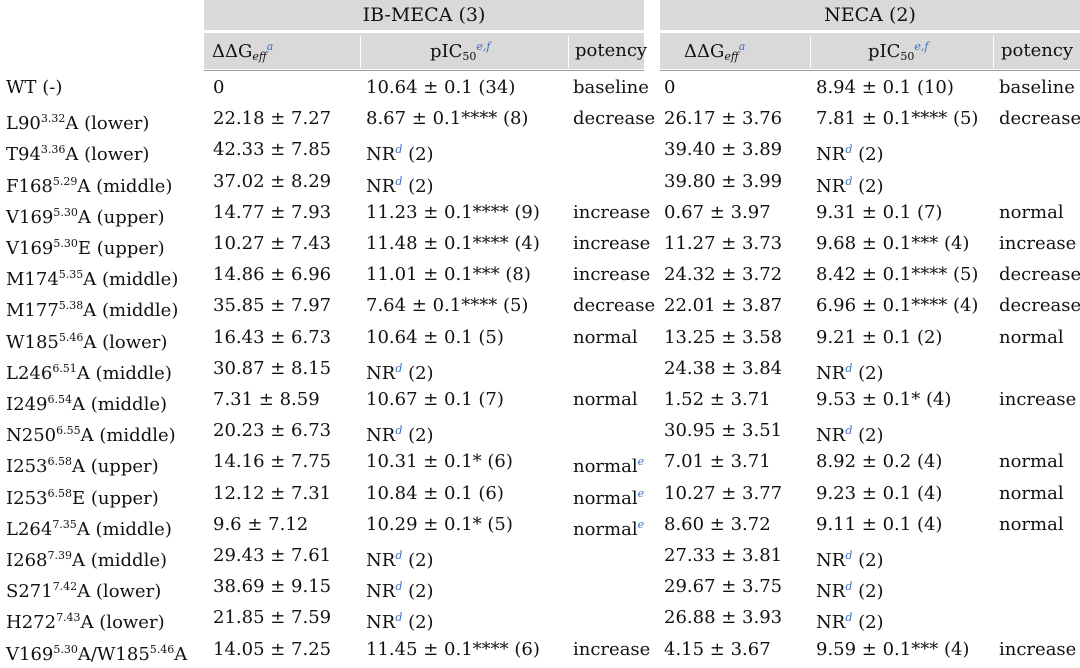  What do you see at coordinates (32, 311) in the screenshot?
I see `mutant-residue: M177` at bounding box center [32, 311].